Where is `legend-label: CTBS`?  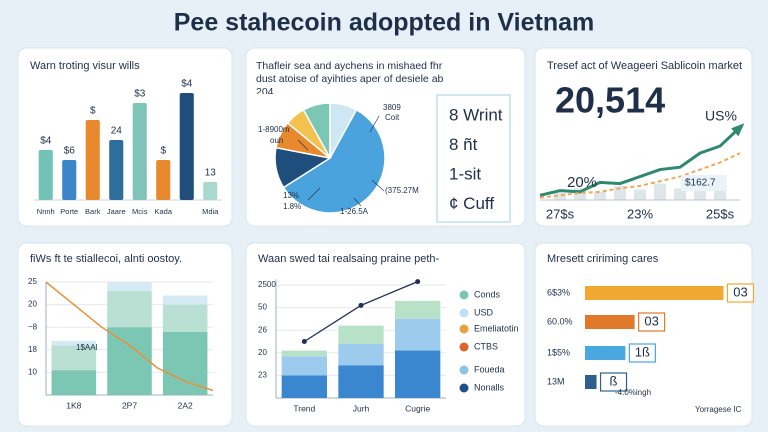
legend-label: CTBS is located at coordinates (486, 346).